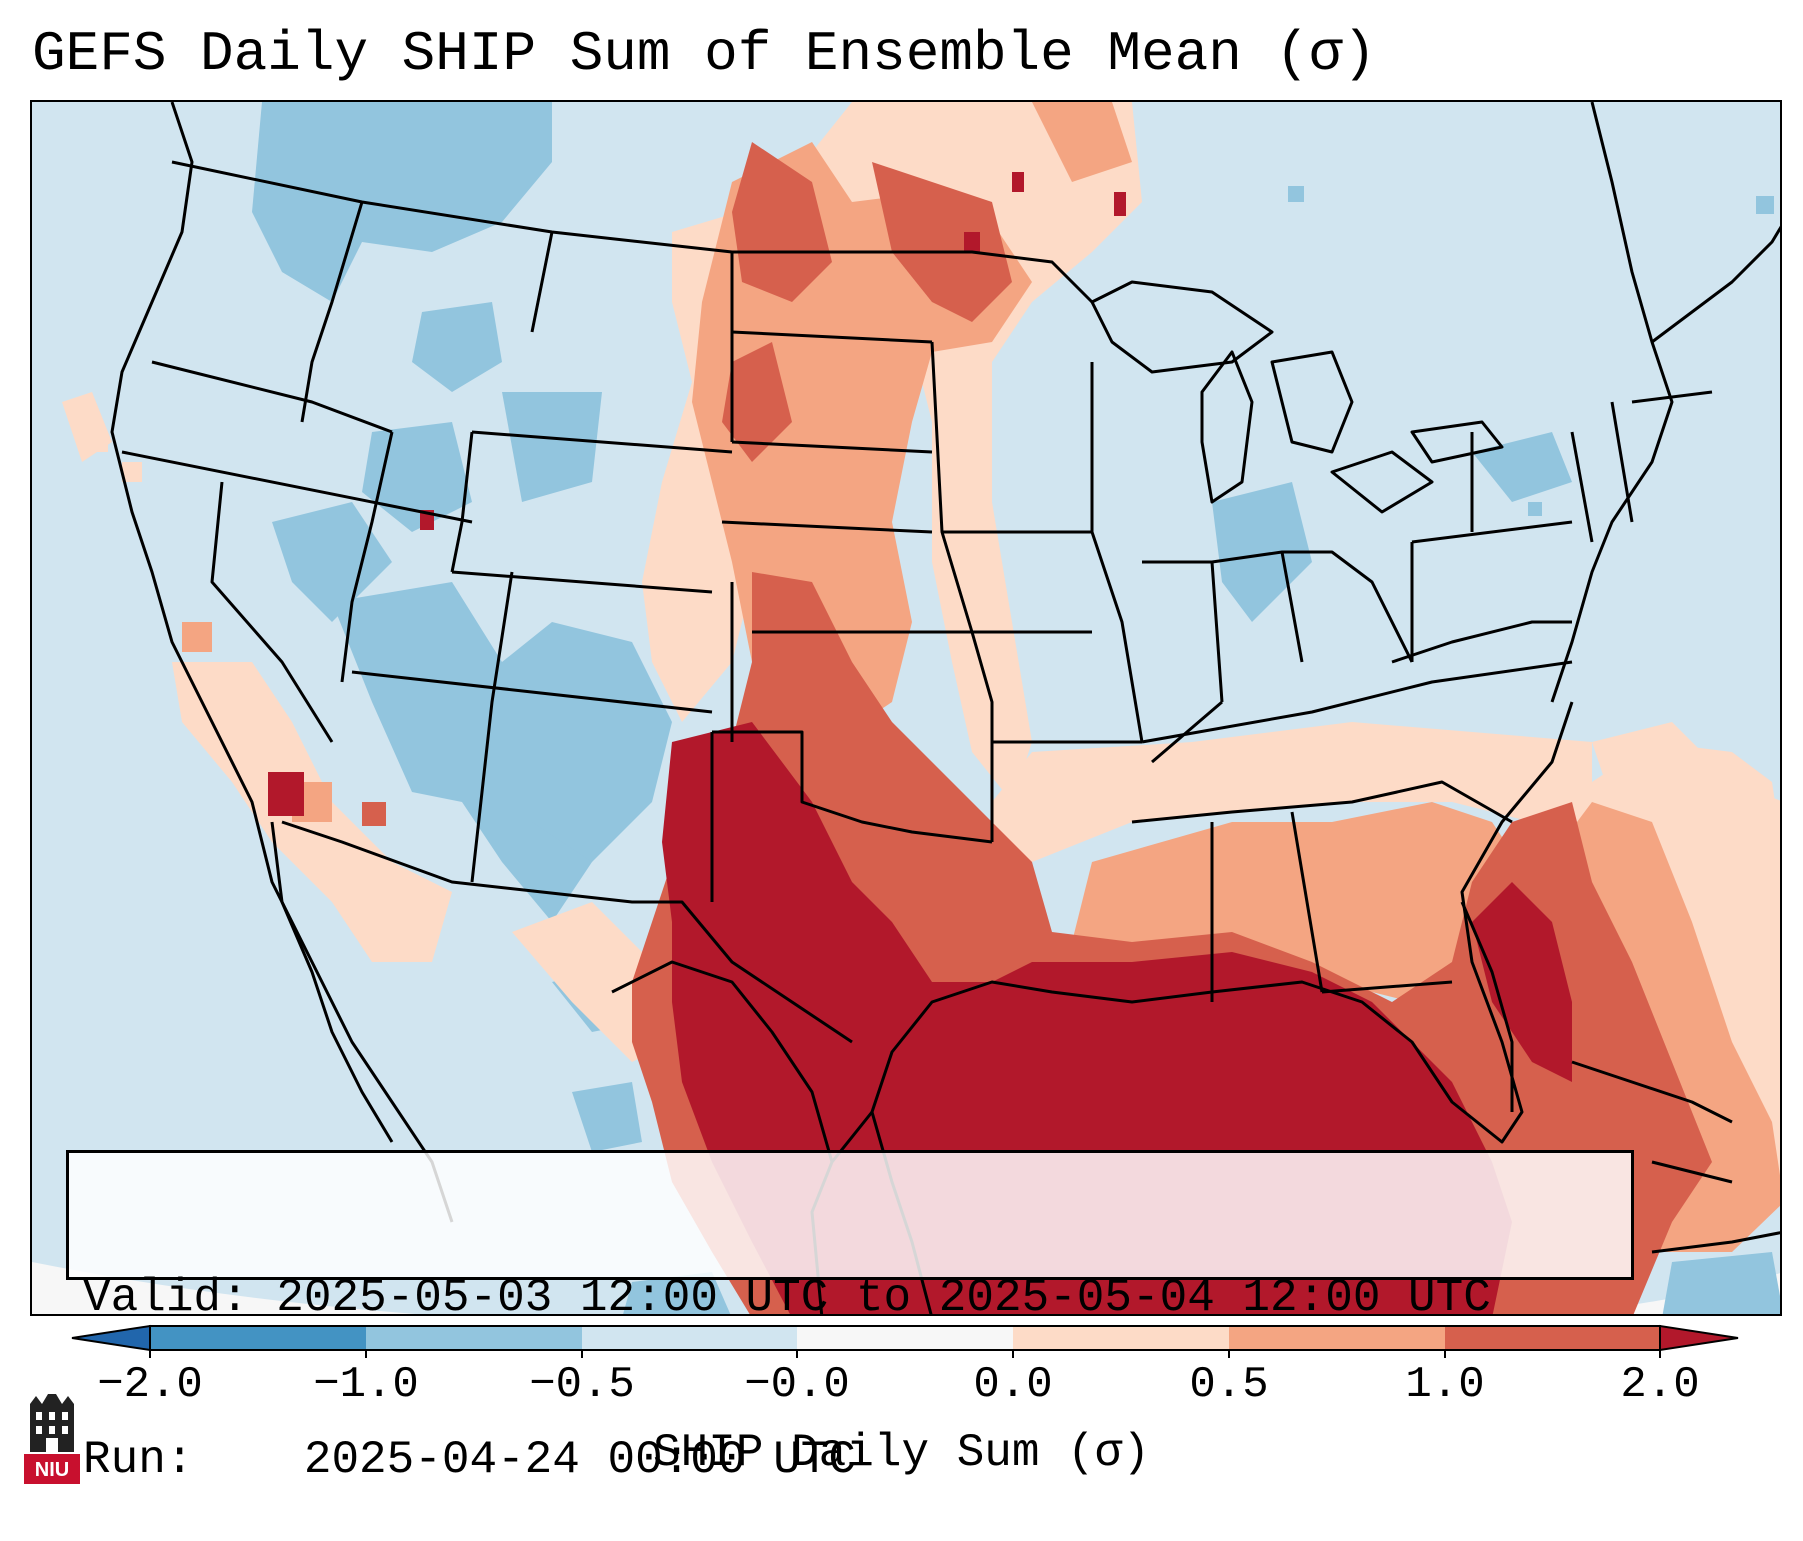 The width and height of the screenshot is (1803, 1541). I want to click on colorbar-tick-label: −1.0, so click(366, 1385).